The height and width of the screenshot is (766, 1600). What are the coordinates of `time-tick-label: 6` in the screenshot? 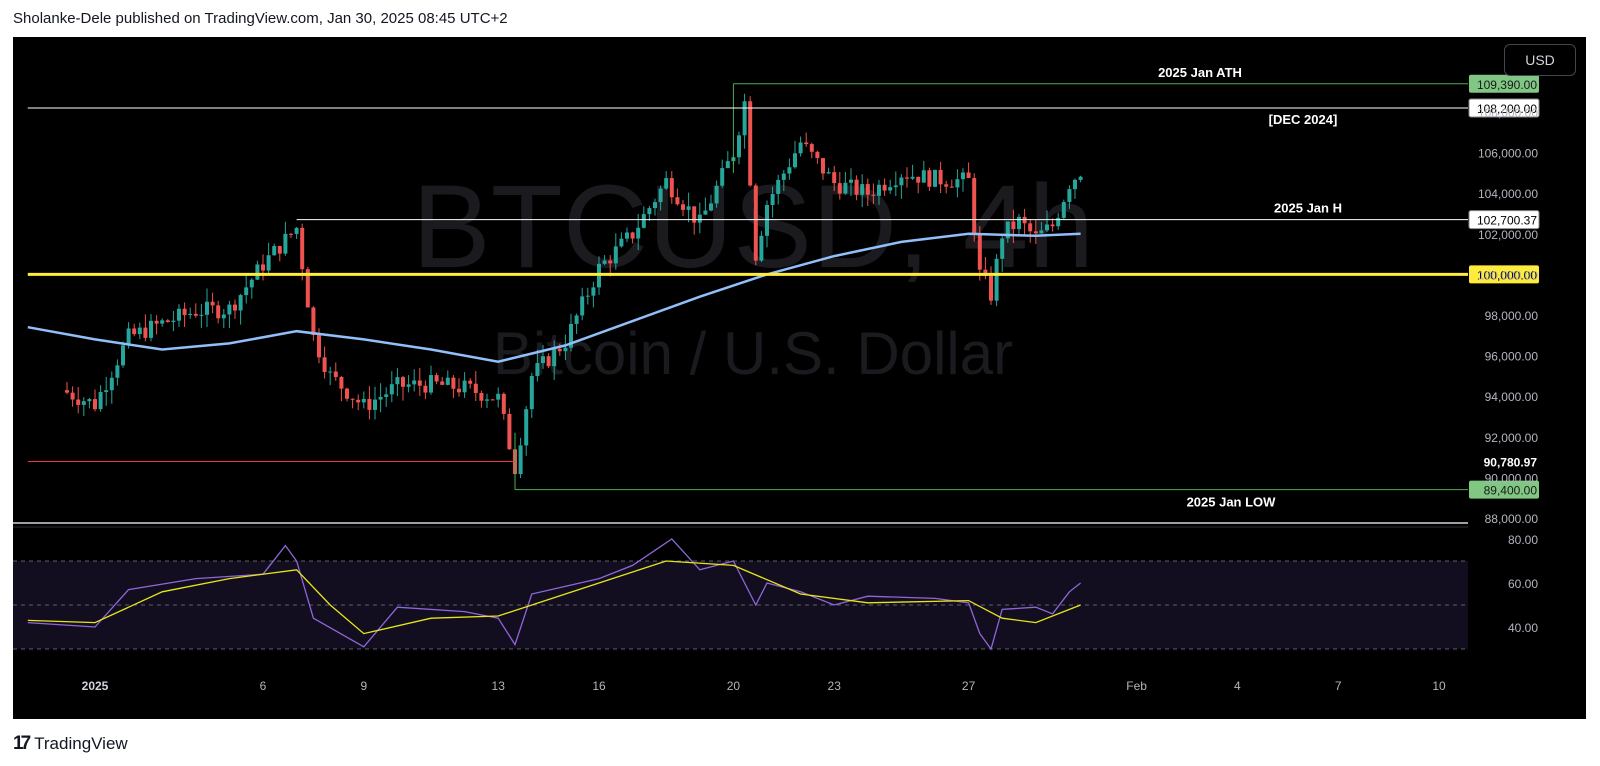 It's located at (263, 686).